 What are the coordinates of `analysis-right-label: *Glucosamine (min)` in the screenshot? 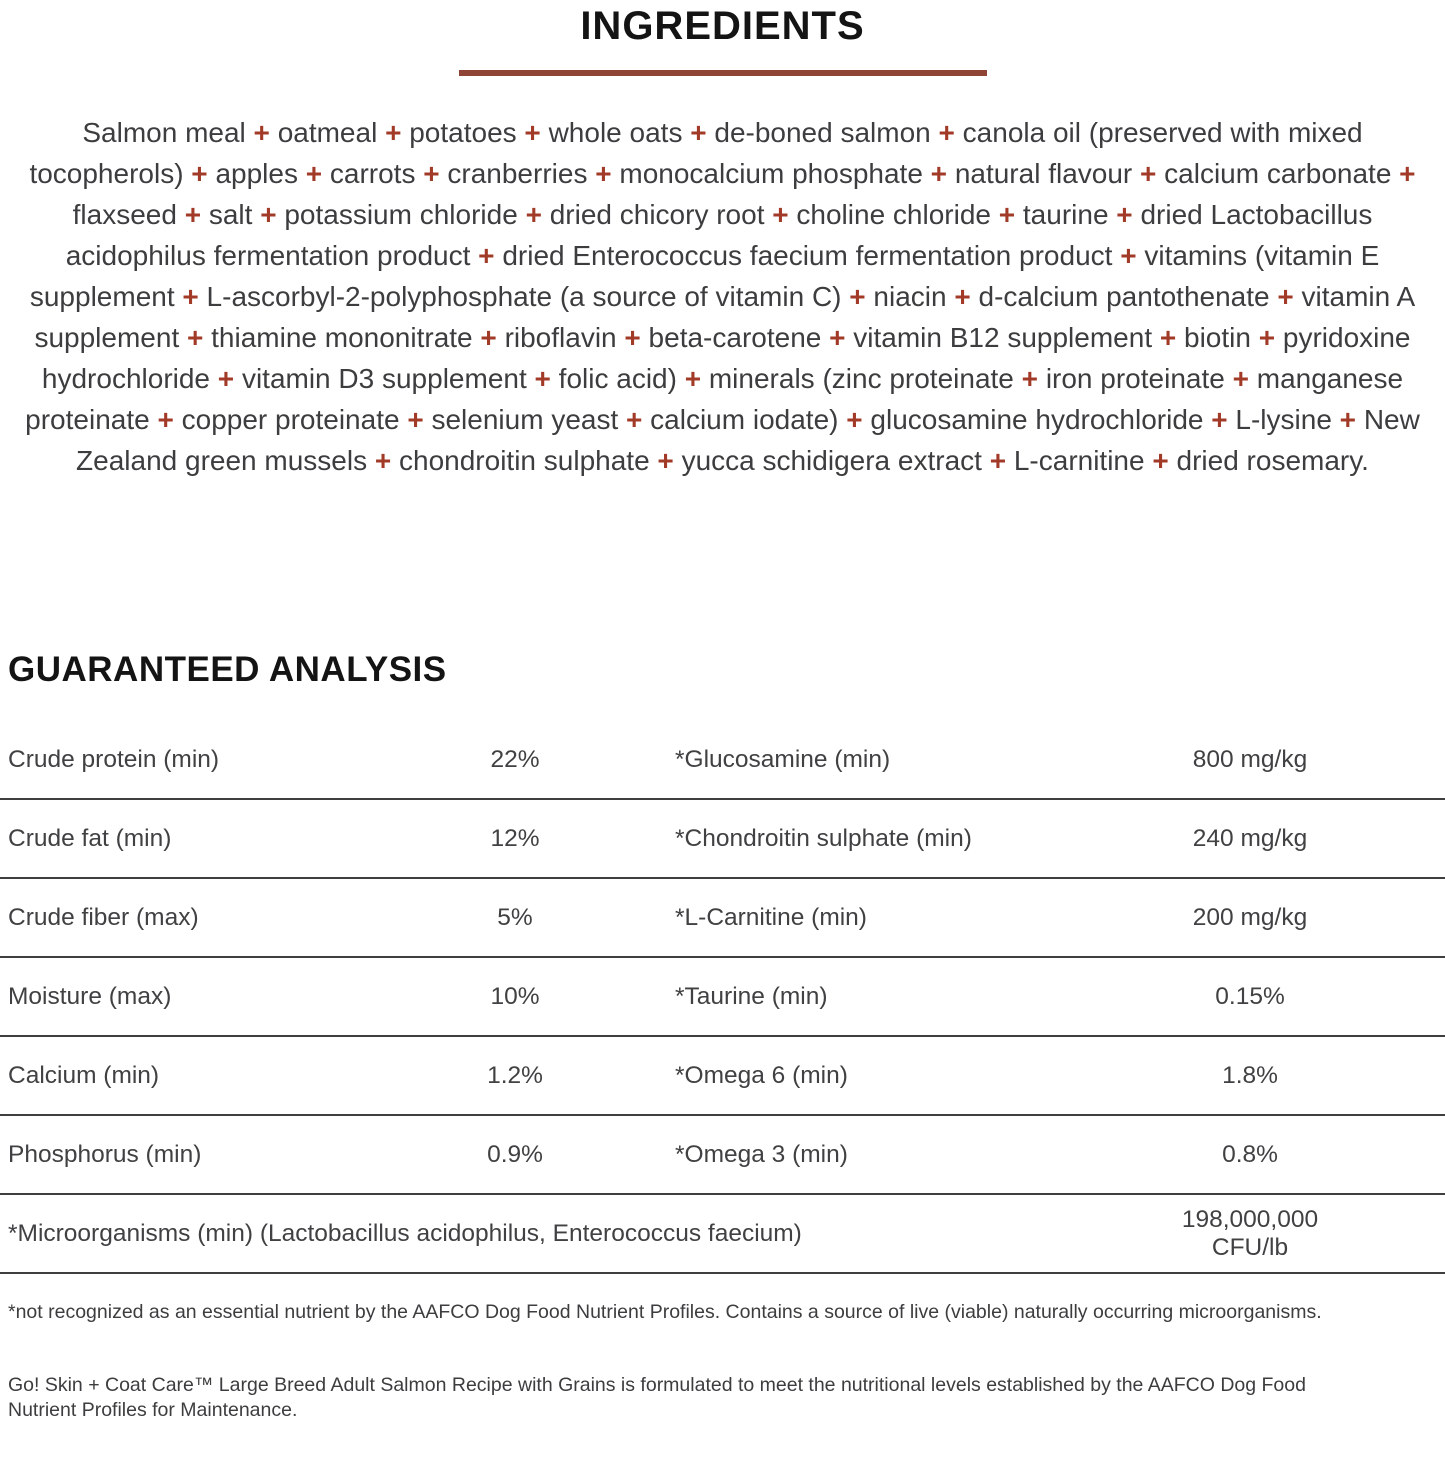 It's located at (783, 759).